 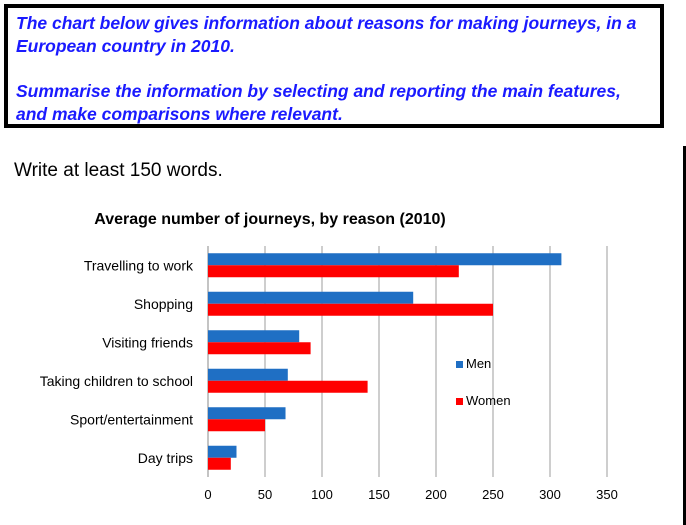 I want to click on category-label: Travelling to work, so click(x=139, y=265).